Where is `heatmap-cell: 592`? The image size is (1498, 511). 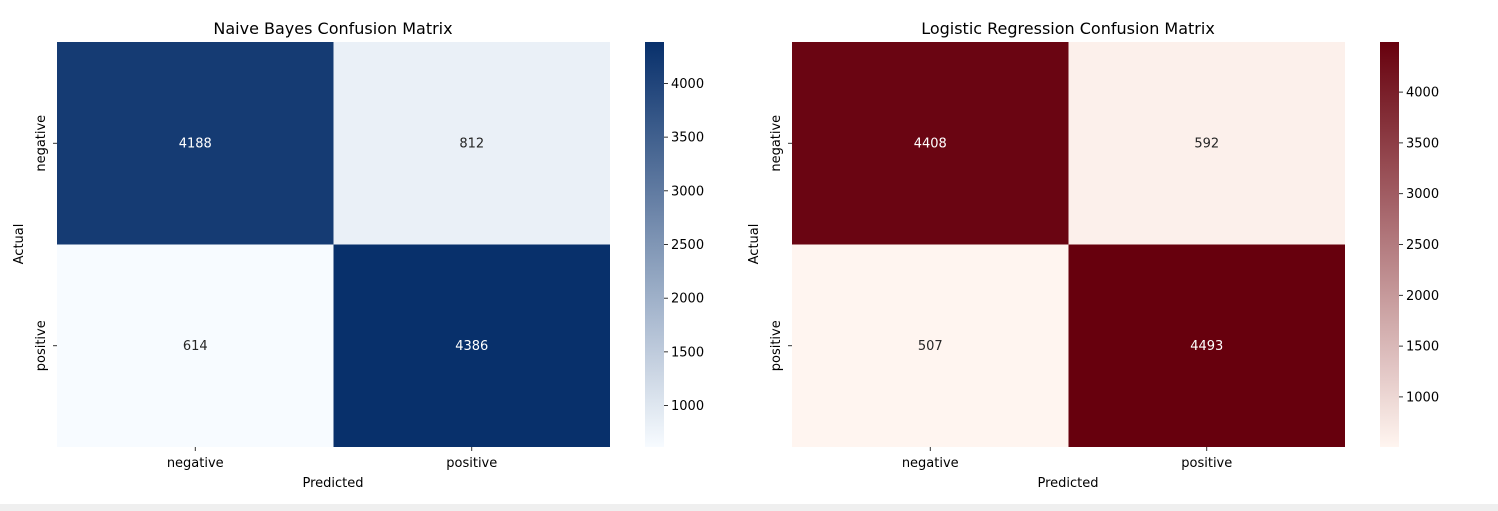 heatmap-cell: 592 is located at coordinates (1206, 143).